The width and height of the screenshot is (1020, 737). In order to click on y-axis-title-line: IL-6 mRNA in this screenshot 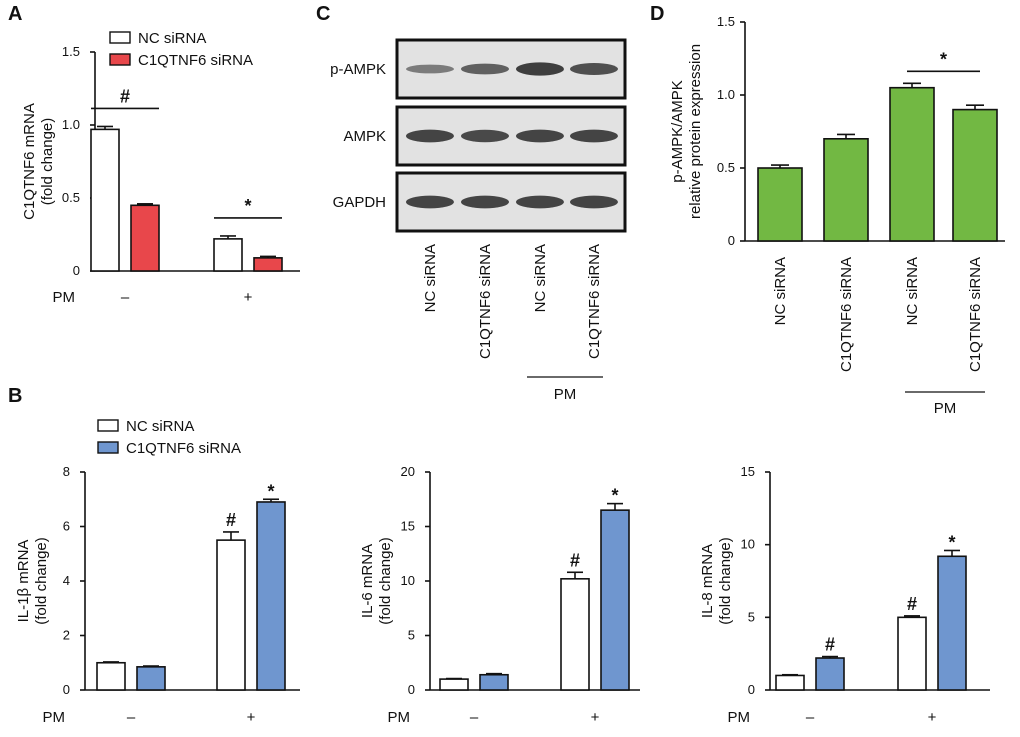, I will do `click(367, 581)`.